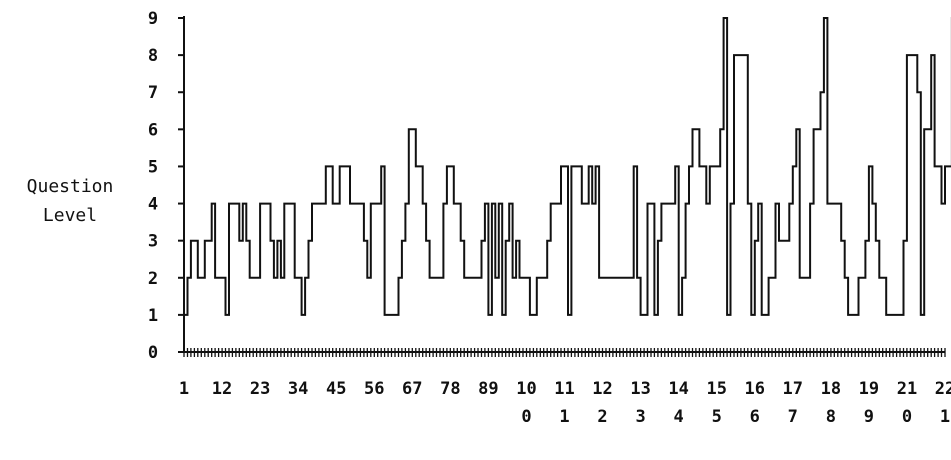  Describe the element at coordinates (755, 389) in the screenshot. I see `x-tick-label: 16` at that location.